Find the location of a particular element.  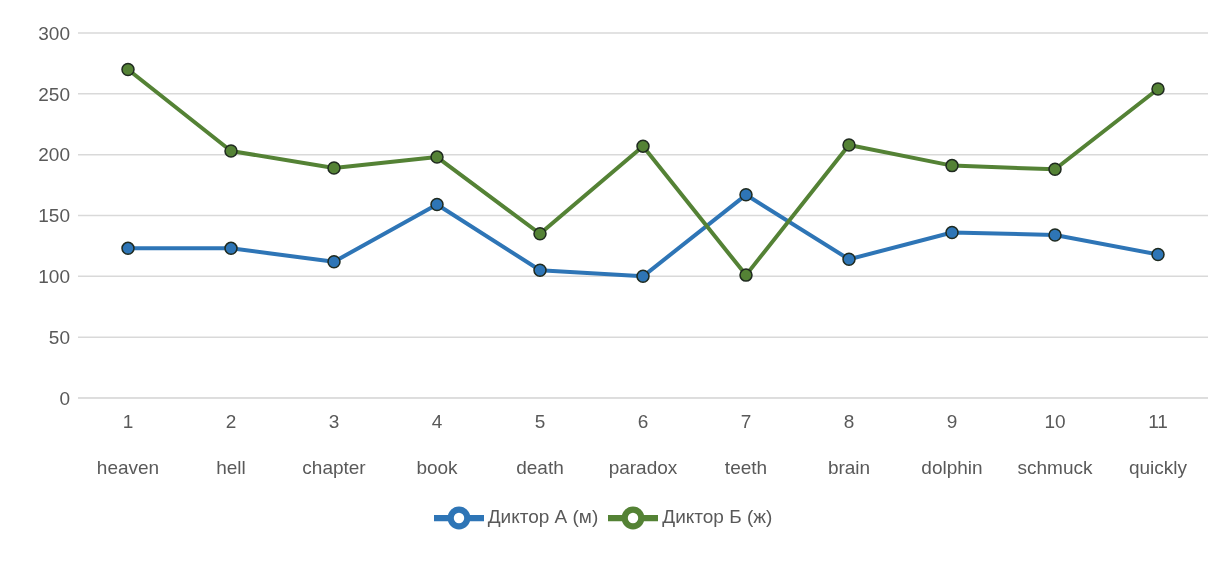

y-tick-label: 100 is located at coordinates (54, 277).